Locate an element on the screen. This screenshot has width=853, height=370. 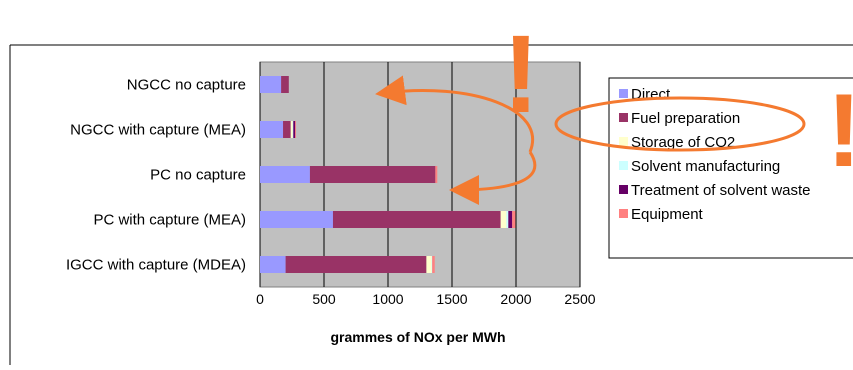
category-label: IGCC with capture (MDEA) is located at coordinates (156, 265).